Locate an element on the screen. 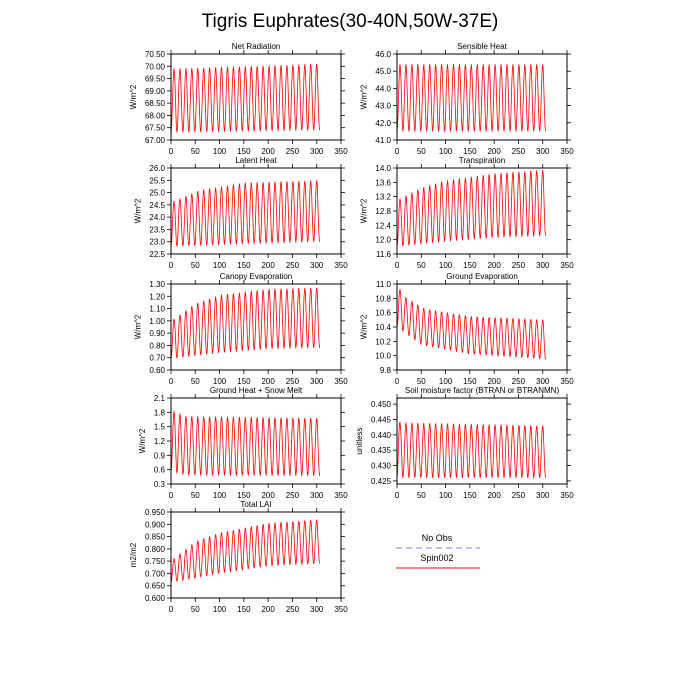  legend: No Obs Spin002 is located at coordinates (438, 551).